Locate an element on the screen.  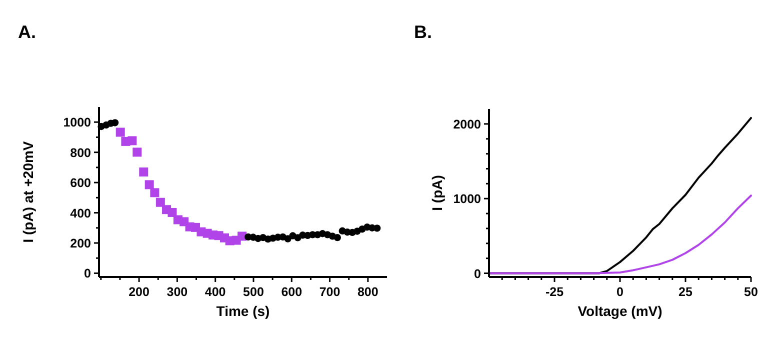
y-tick-label: 200 is located at coordinates (81, 243).